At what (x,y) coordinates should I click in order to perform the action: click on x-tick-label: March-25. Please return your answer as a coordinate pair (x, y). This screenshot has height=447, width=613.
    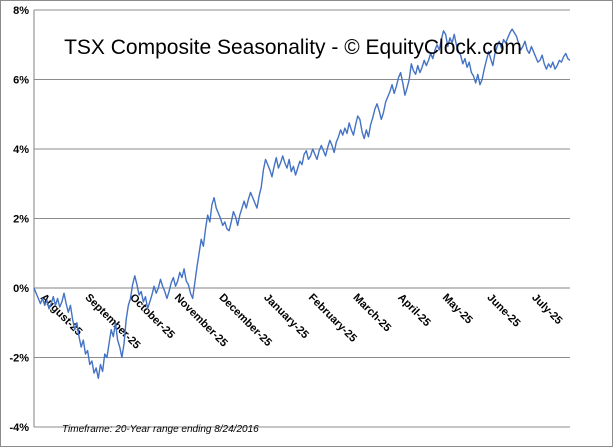
    Looking at the image, I should click on (372, 313).